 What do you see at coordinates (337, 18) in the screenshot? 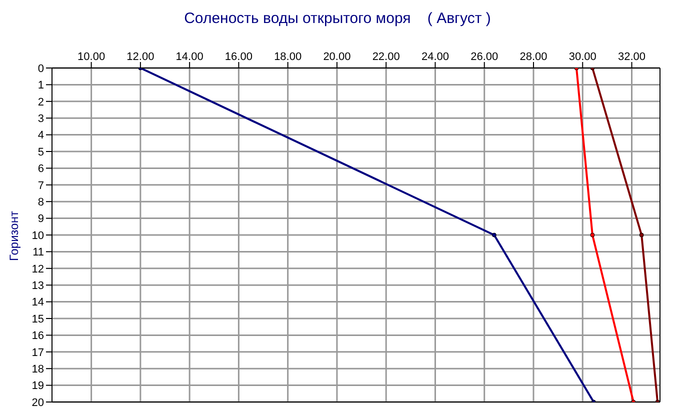
I see `chart-title: Соленость воды открытого моря ( Август )` at bounding box center [337, 18].